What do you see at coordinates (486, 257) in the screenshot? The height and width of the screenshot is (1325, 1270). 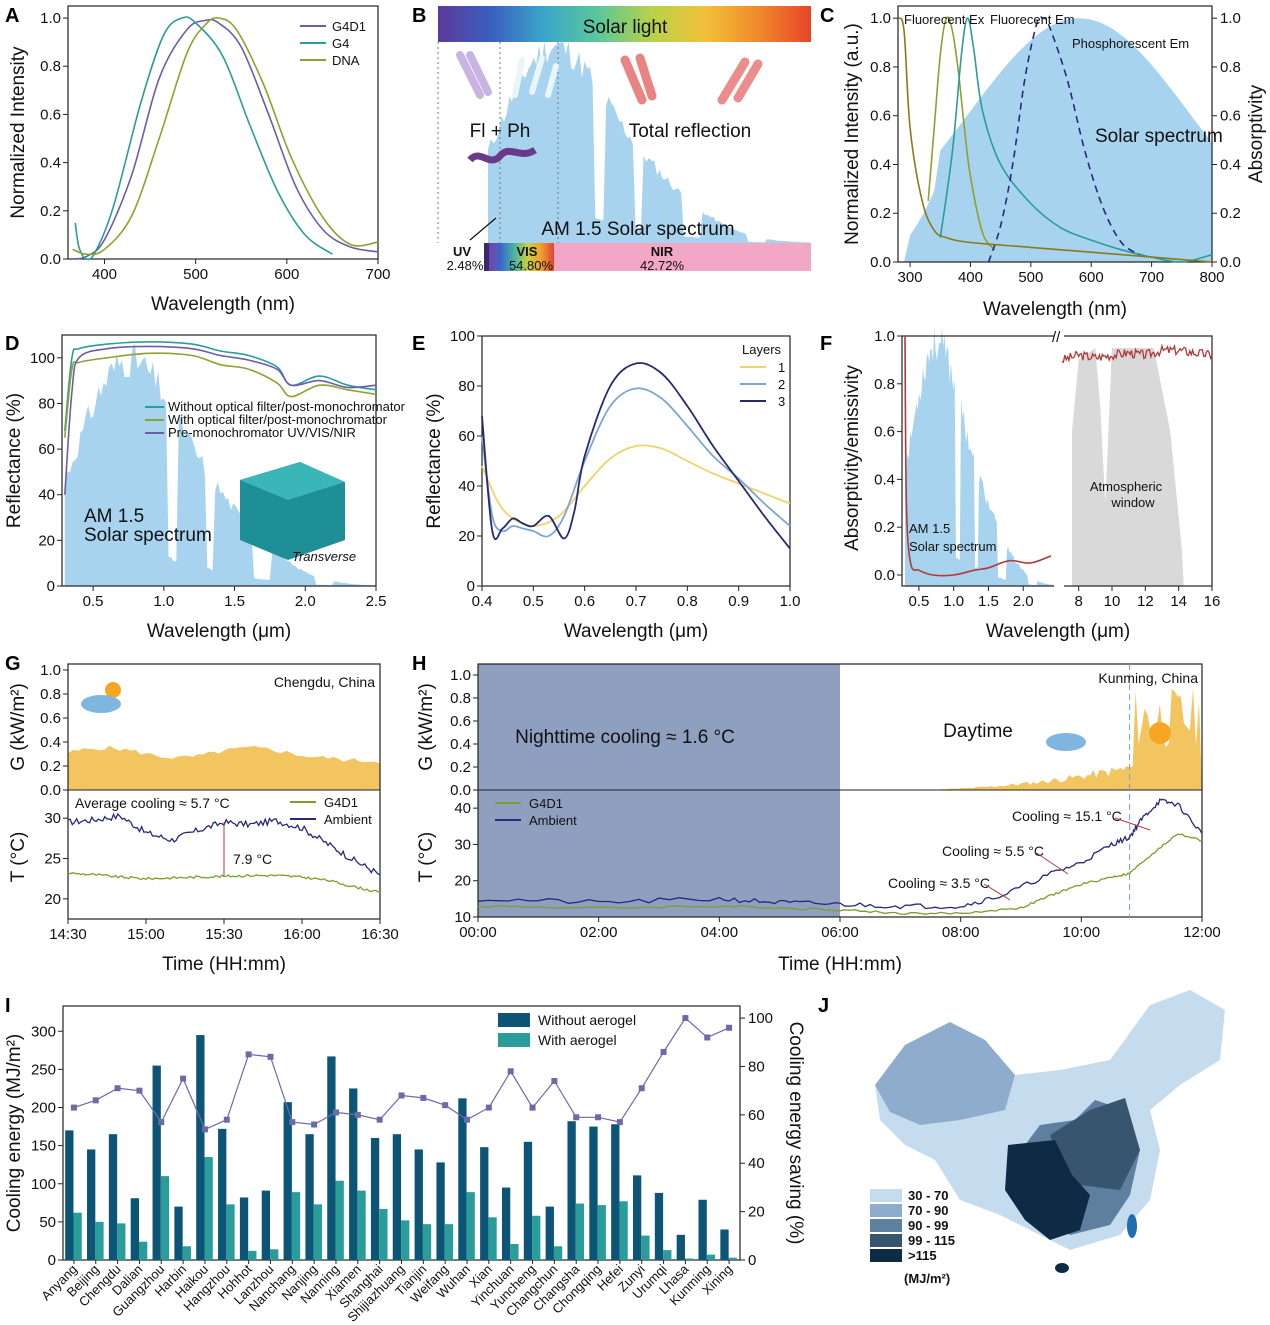 I see `uv-band` at bounding box center [486, 257].